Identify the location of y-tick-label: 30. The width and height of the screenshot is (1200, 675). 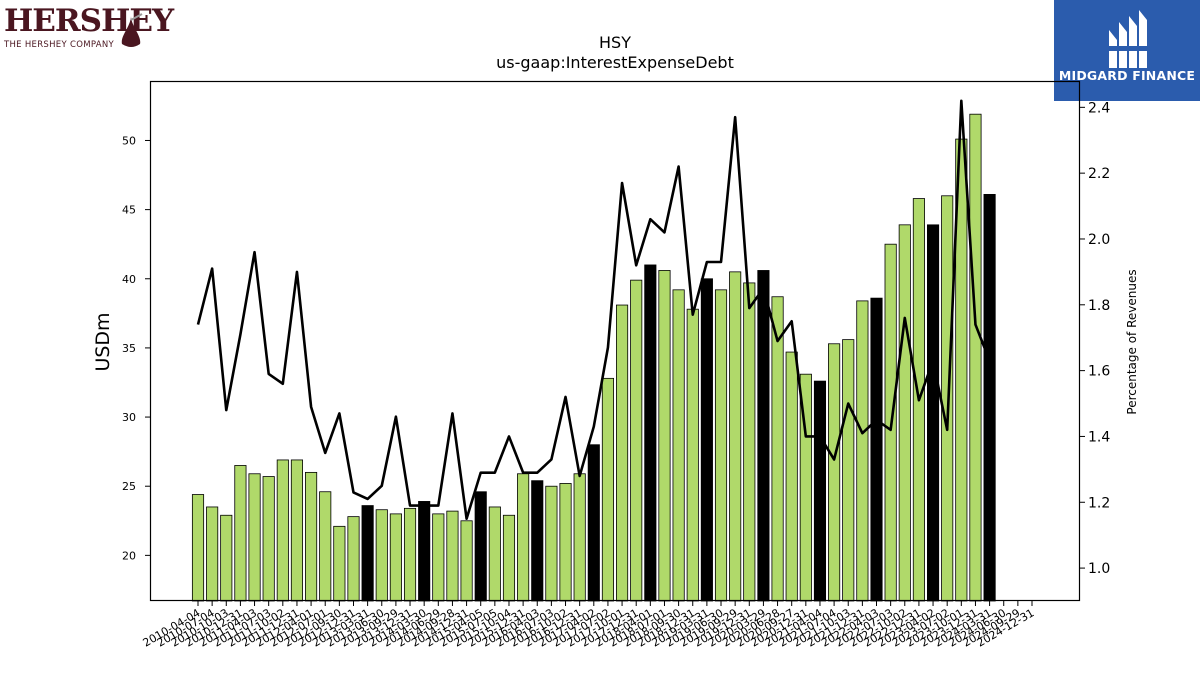
(129, 417).